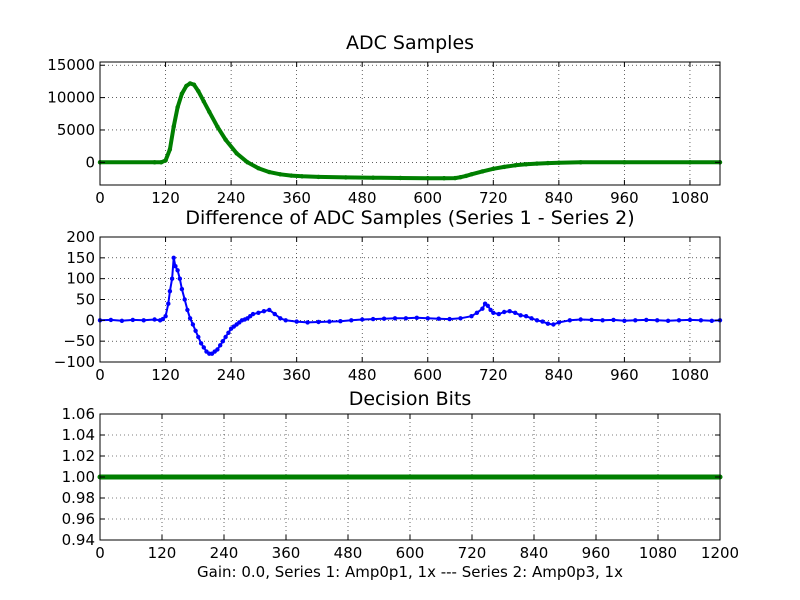  What do you see at coordinates (100, 375) in the screenshot?
I see `x-tick-label: 0` at bounding box center [100, 375].